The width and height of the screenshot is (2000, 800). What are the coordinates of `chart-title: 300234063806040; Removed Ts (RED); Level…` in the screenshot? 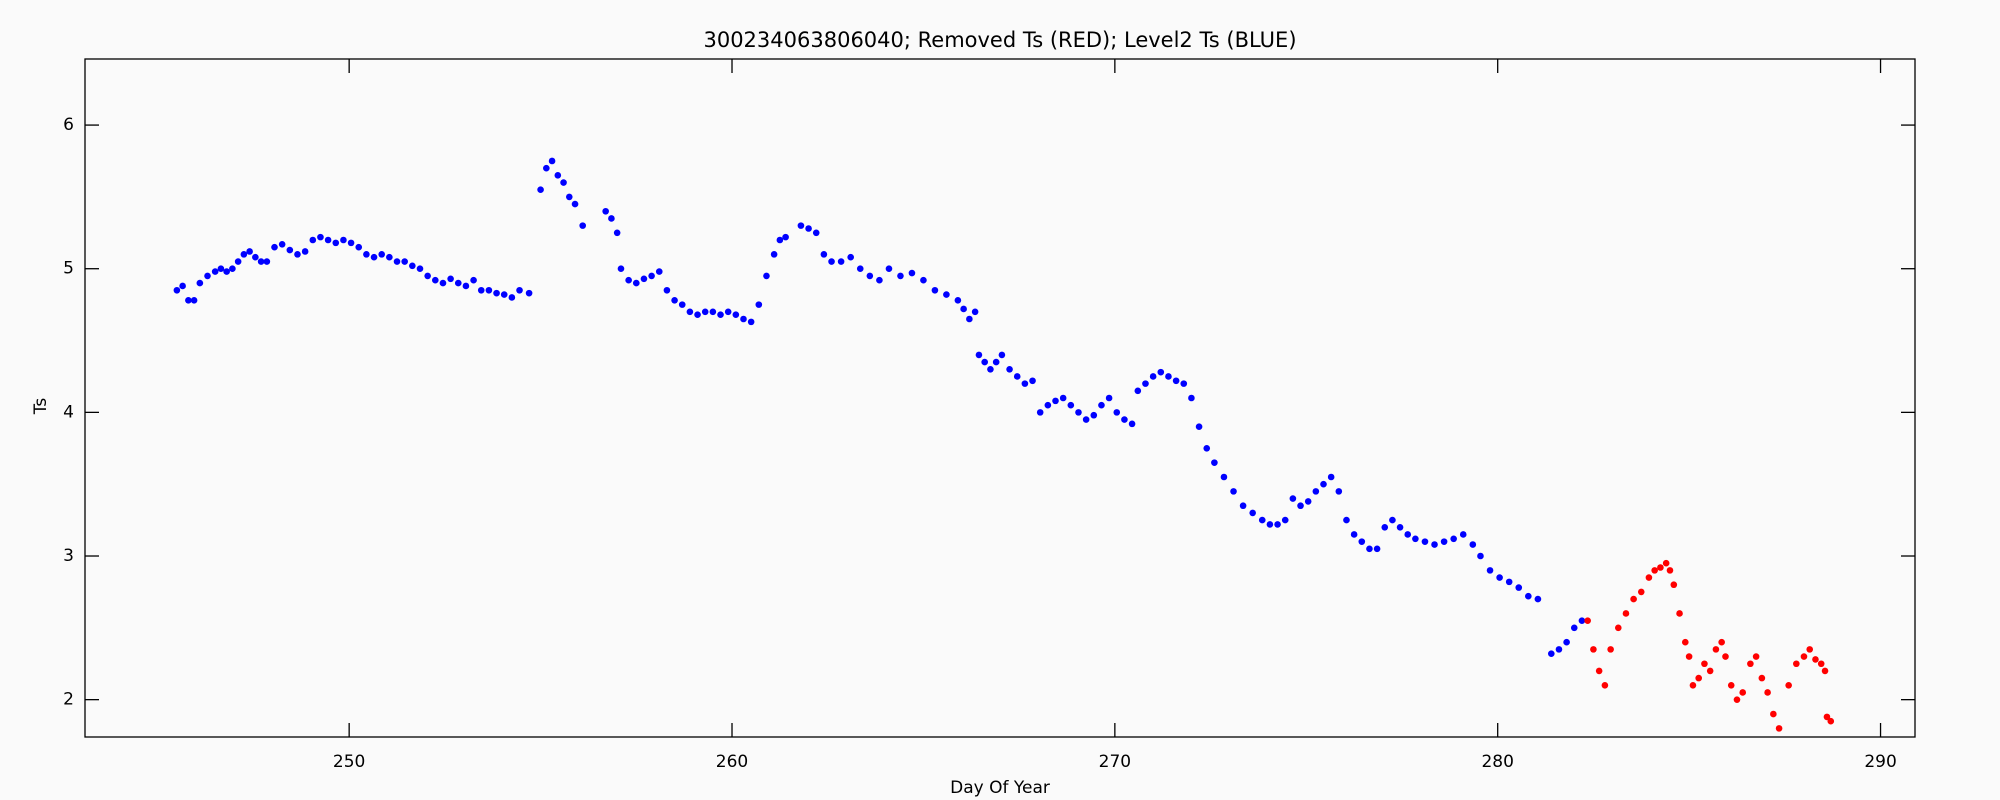 It's located at (999, 40).